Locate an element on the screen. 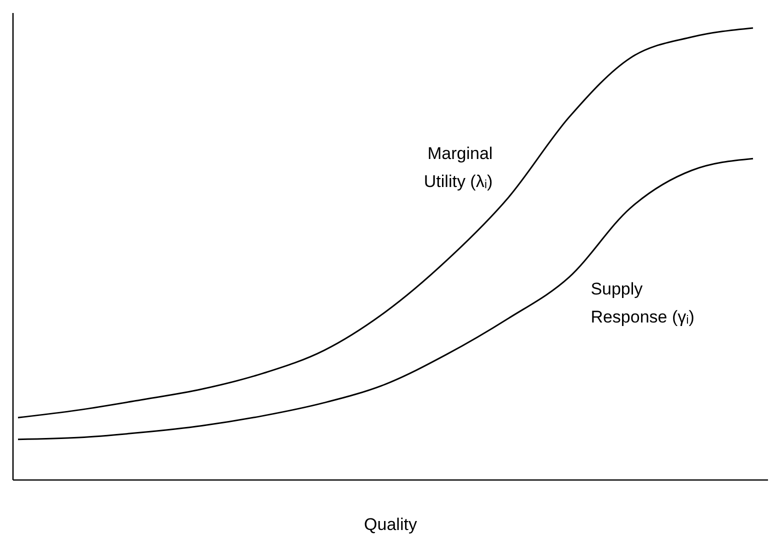  x-axis-title: Quality is located at coordinates (391, 524).